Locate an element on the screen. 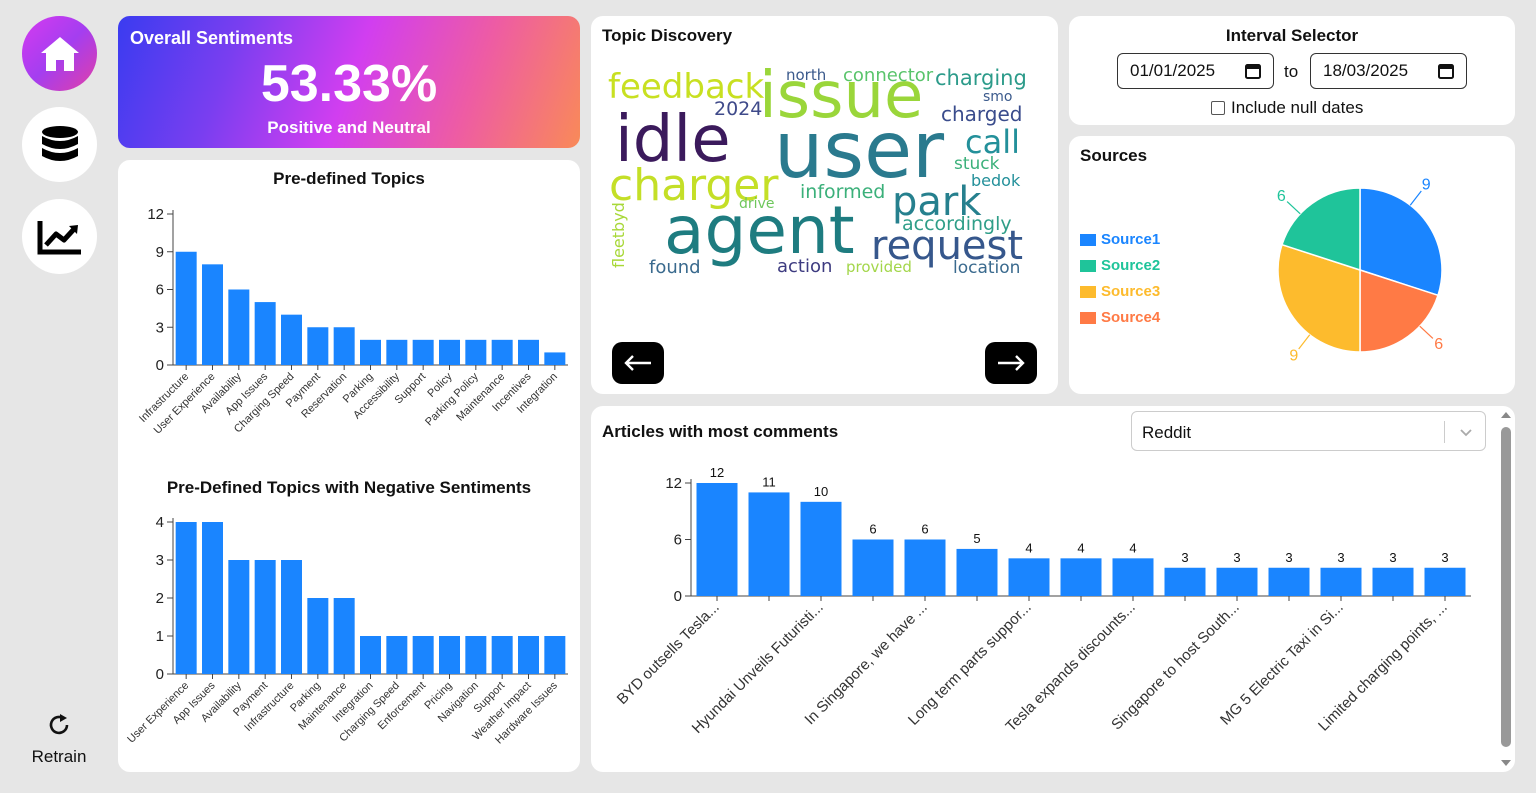 The image size is (1536, 793). articles-title: Articles with most comments is located at coordinates (720, 431).